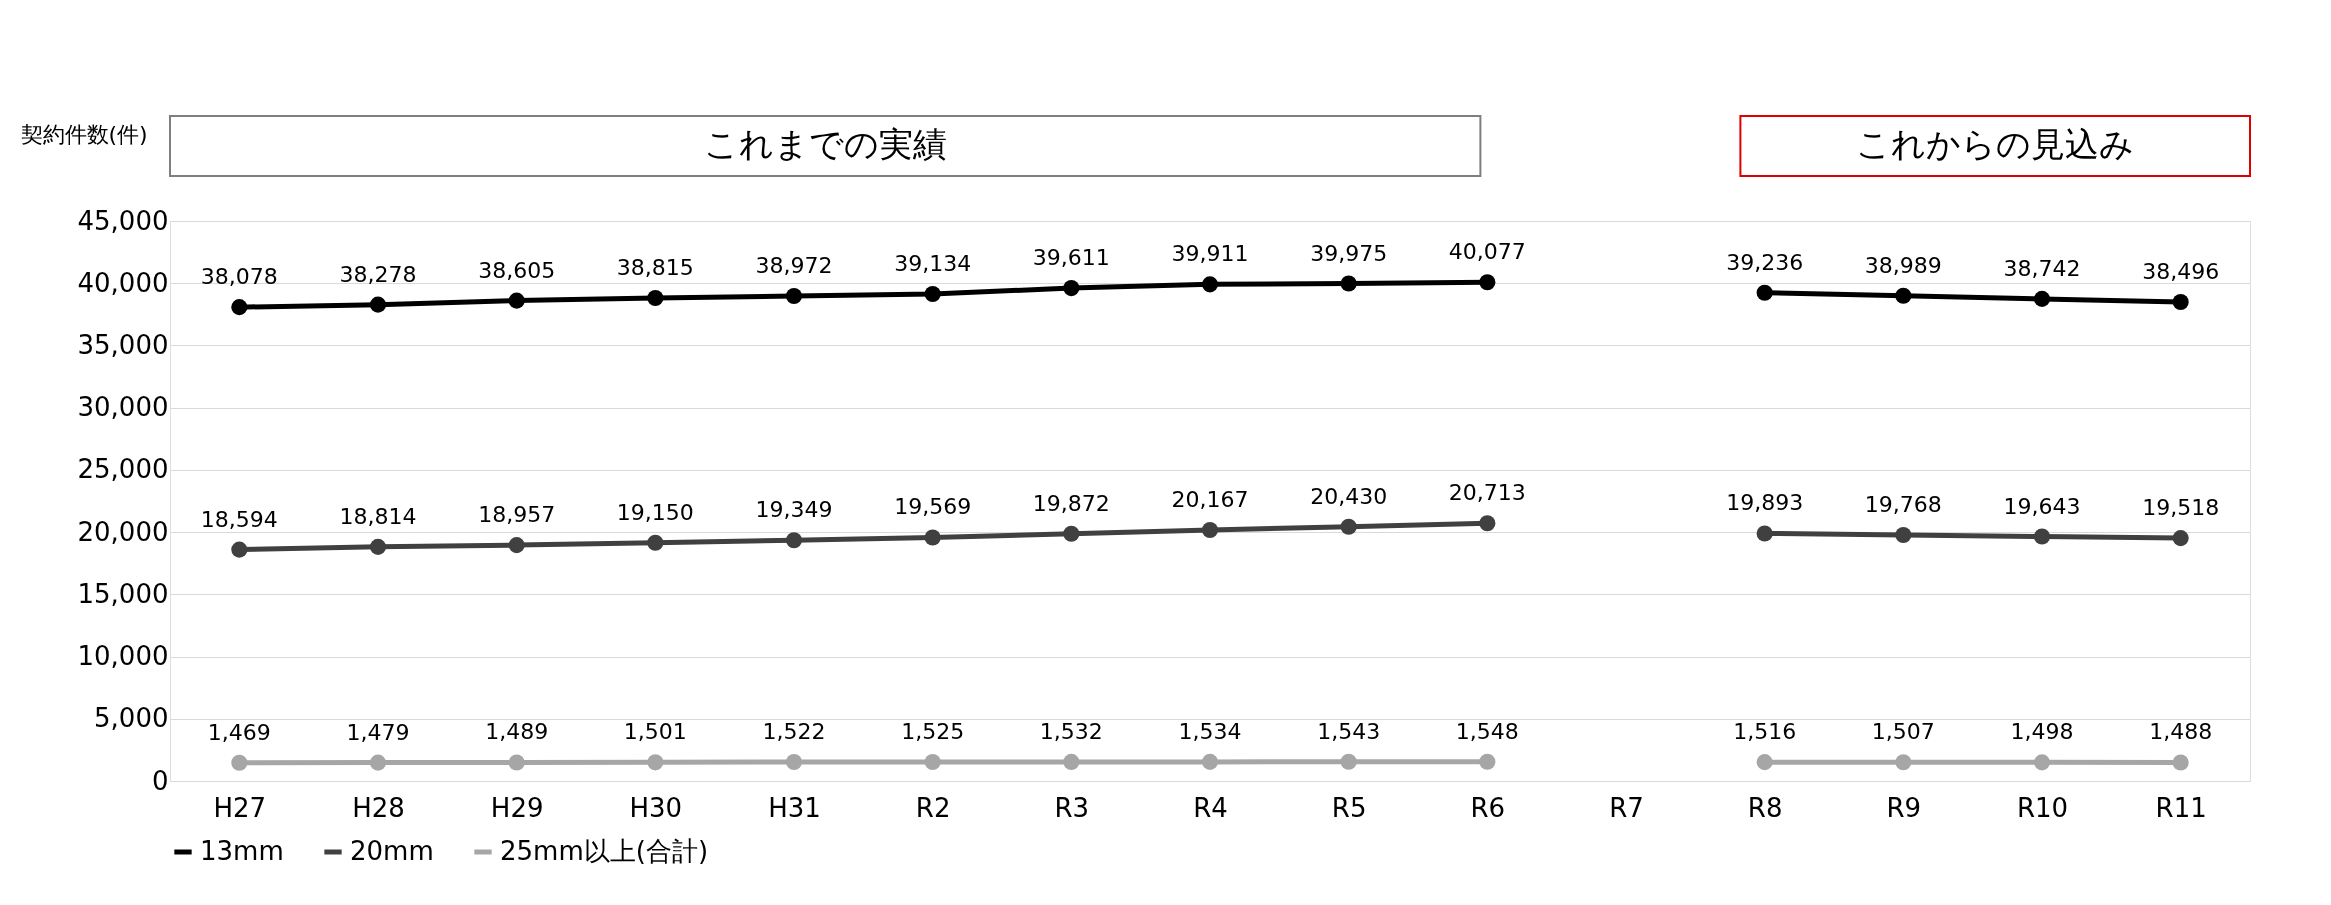 Image resolution: width=2331 pixels, height=905 pixels. What do you see at coordinates (655, 512) in the screenshot?
I see `data-label: 19,150` at bounding box center [655, 512].